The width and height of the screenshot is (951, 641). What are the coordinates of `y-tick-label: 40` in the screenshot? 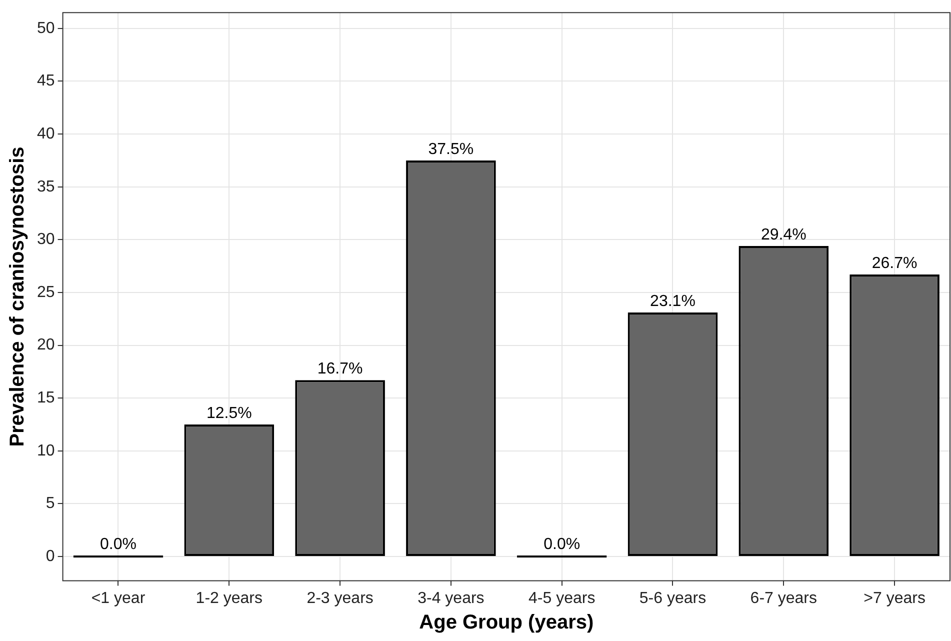 It's located at (46, 133).